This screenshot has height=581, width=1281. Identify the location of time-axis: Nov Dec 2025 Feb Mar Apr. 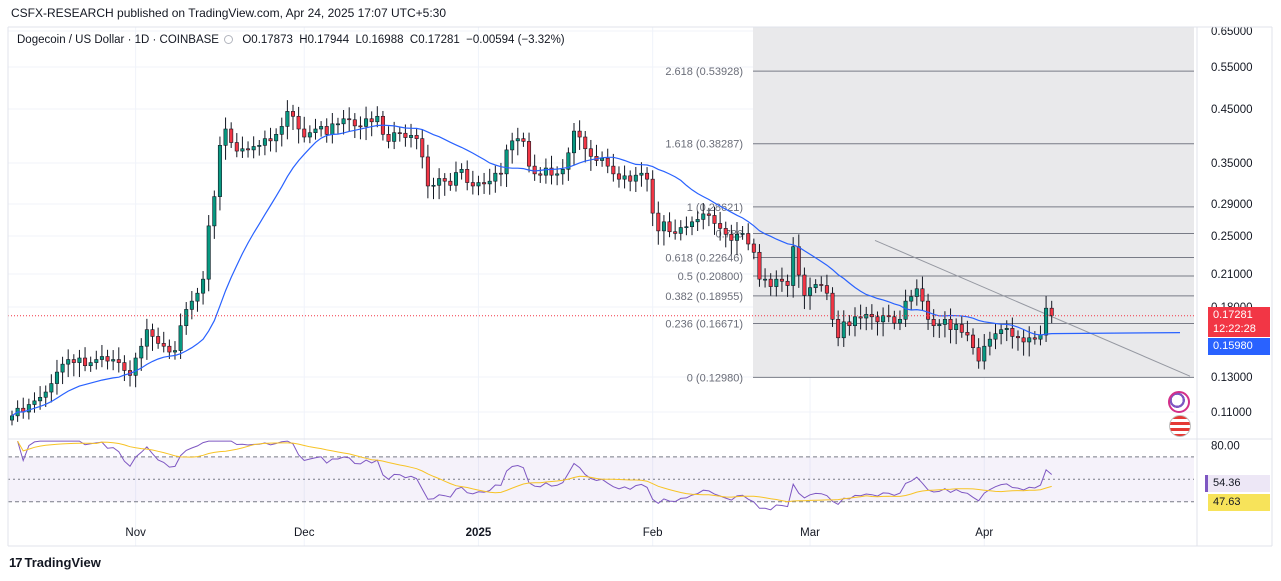
(559, 533).